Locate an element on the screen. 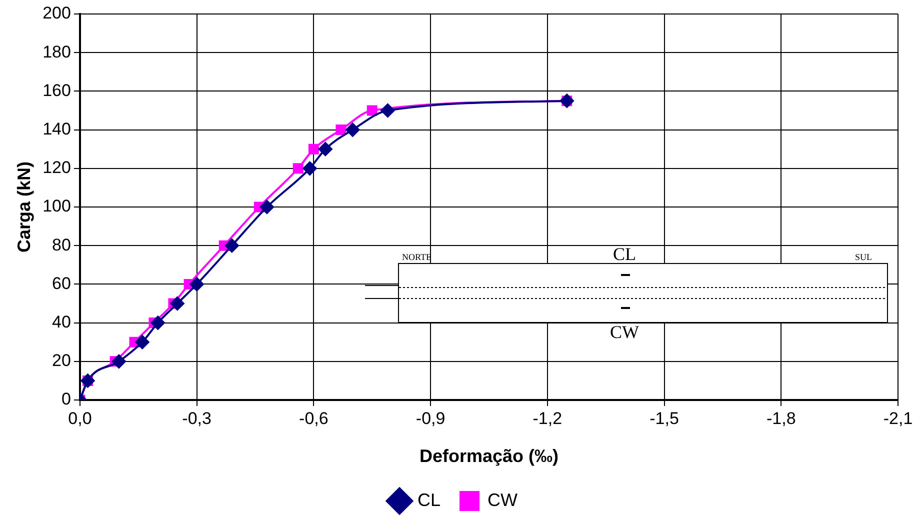 This screenshot has width=918, height=520. y-tick-label: 20 is located at coordinates (61, 360).